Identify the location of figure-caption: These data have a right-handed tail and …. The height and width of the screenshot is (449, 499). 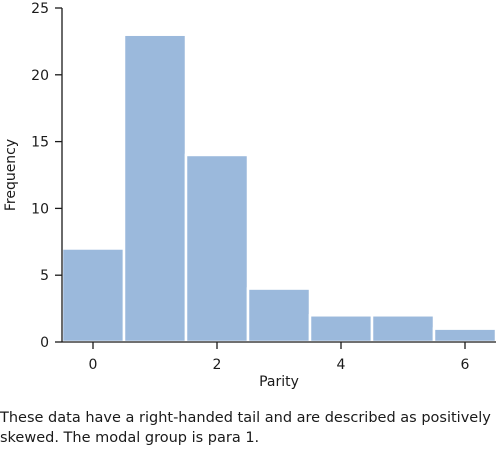
(249, 428).